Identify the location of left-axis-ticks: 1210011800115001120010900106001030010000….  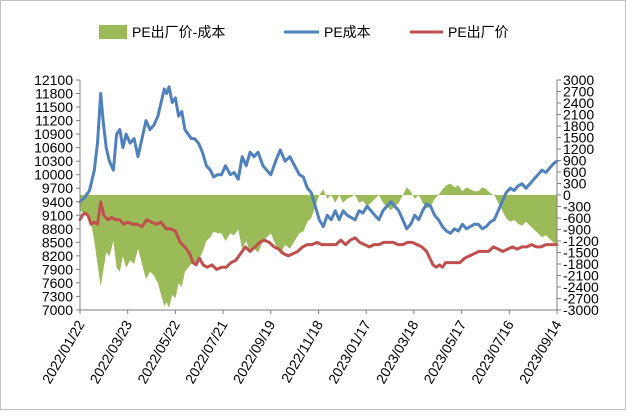
(57, 195).